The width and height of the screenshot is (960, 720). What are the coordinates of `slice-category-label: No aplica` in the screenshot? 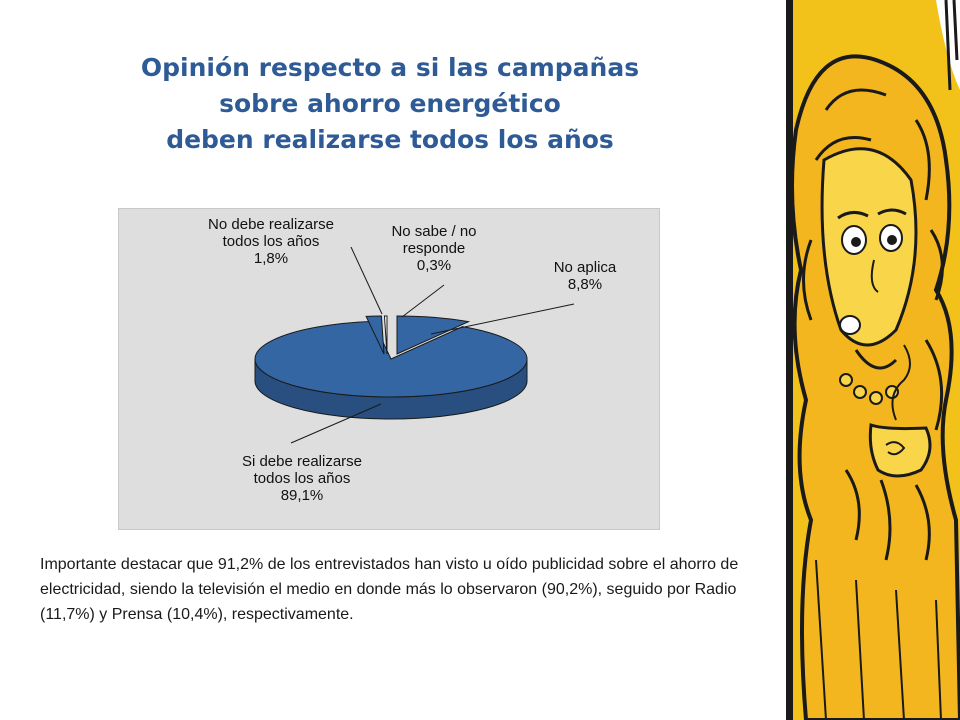 It's located at (585, 267).